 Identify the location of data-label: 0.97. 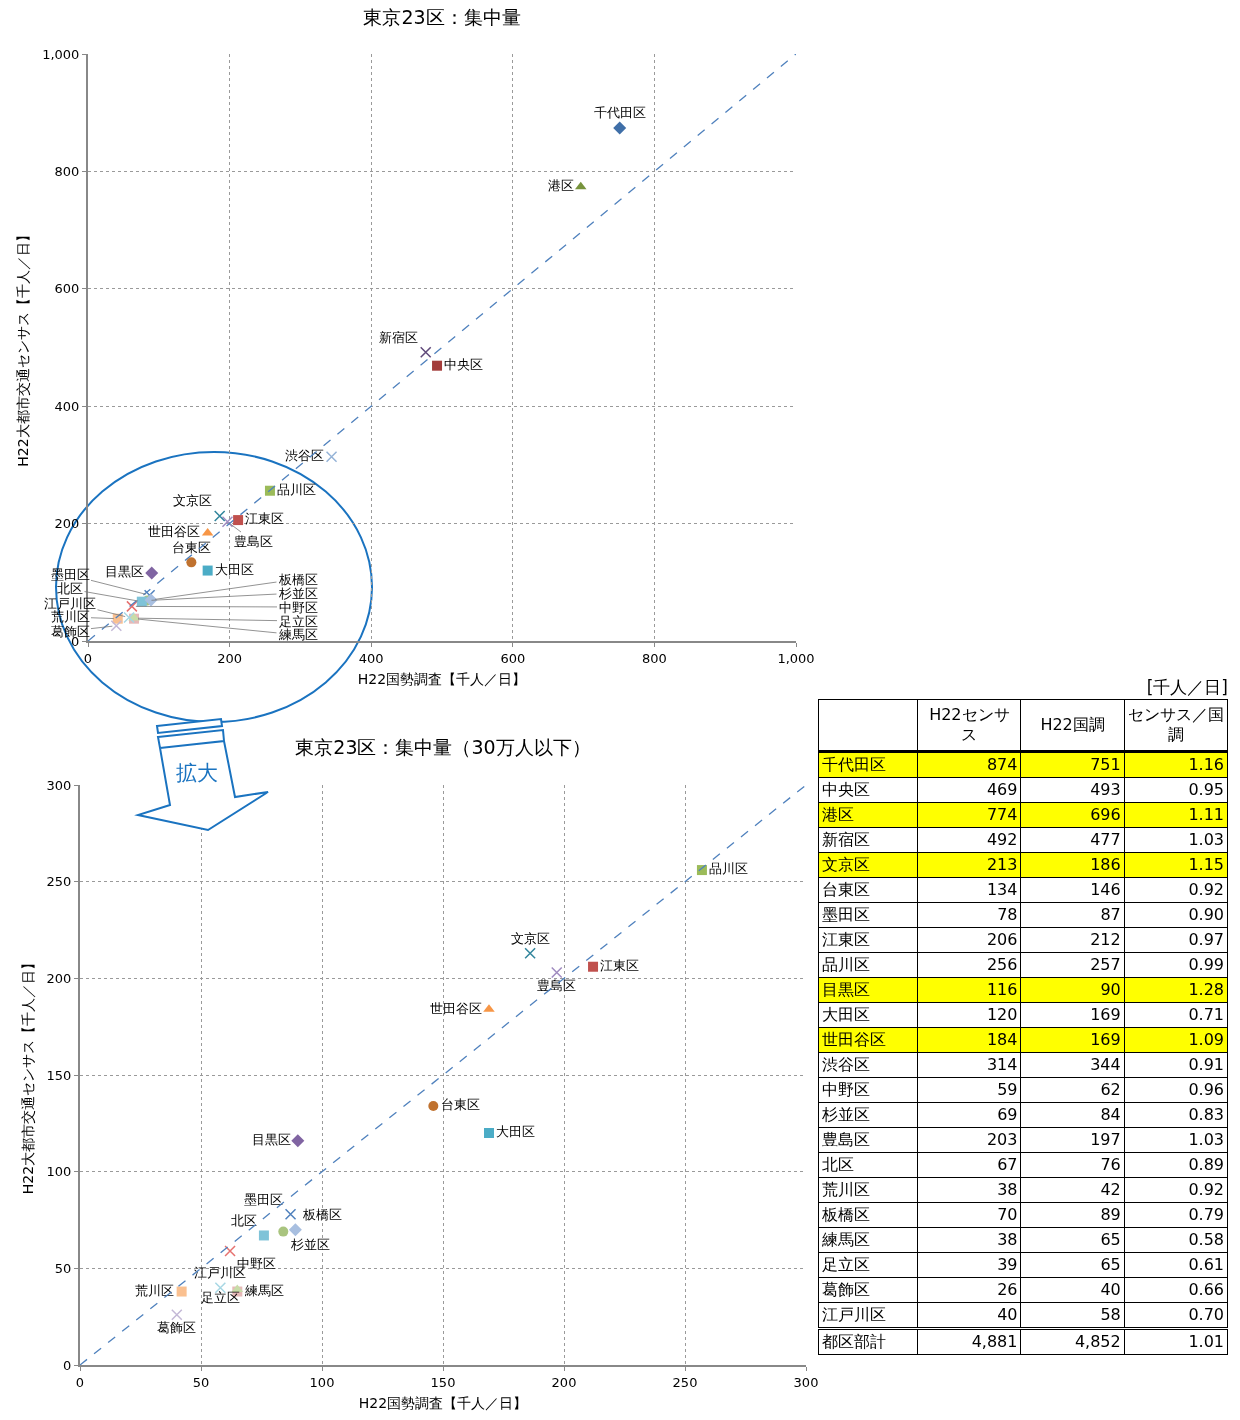
(1176, 940).